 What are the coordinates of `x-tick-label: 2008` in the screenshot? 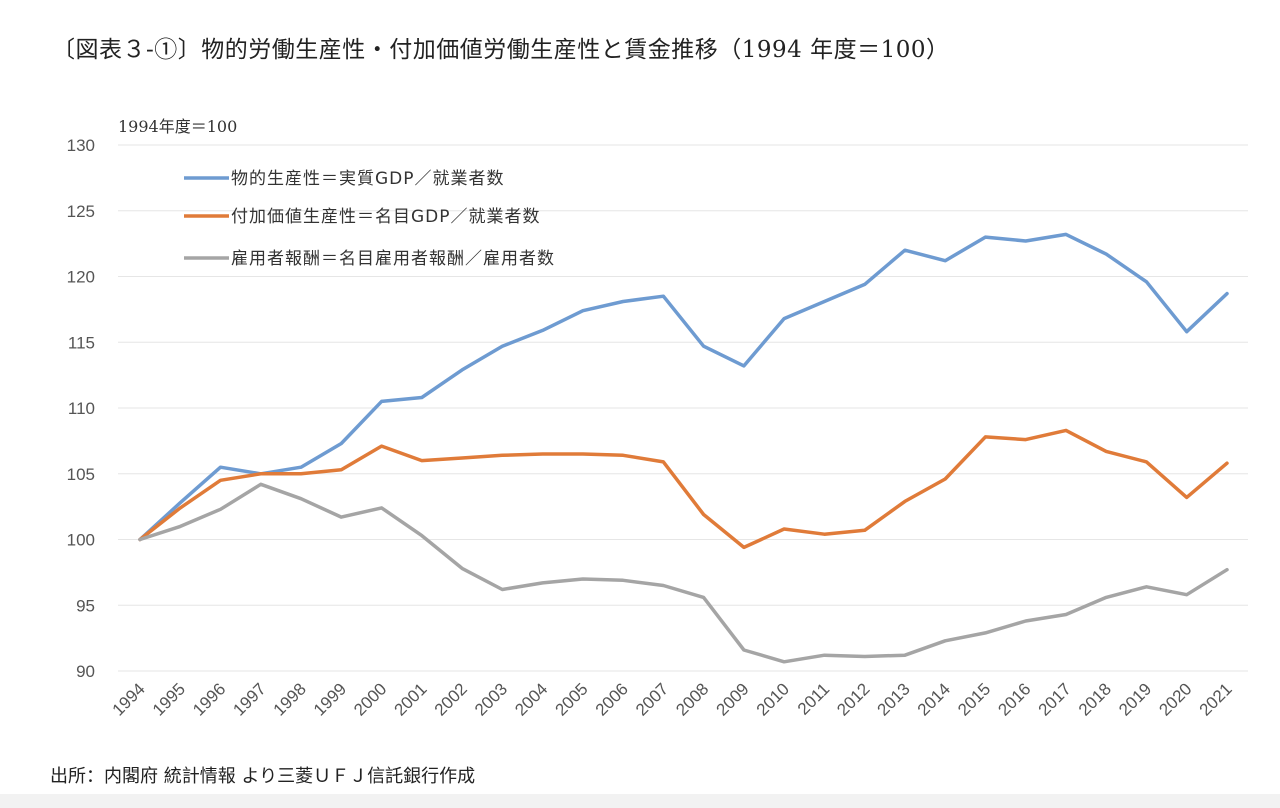 It's located at (692, 699).